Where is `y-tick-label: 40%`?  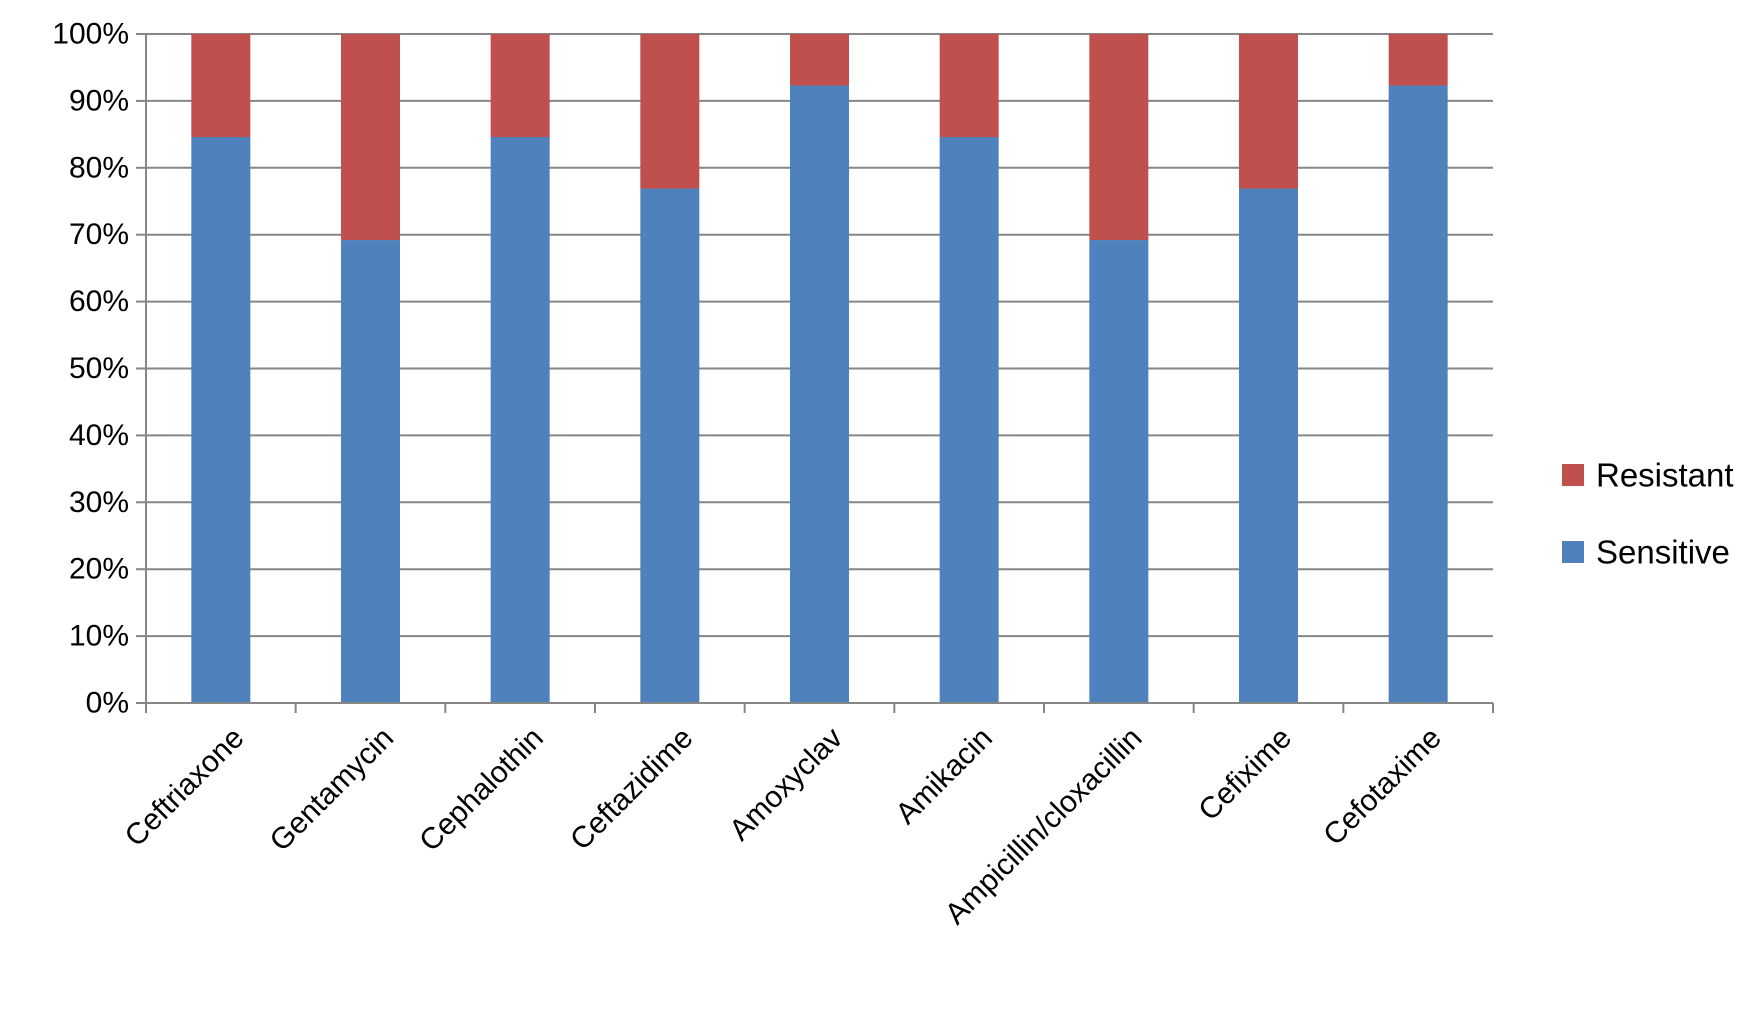
y-tick-label: 40% is located at coordinates (99, 435).